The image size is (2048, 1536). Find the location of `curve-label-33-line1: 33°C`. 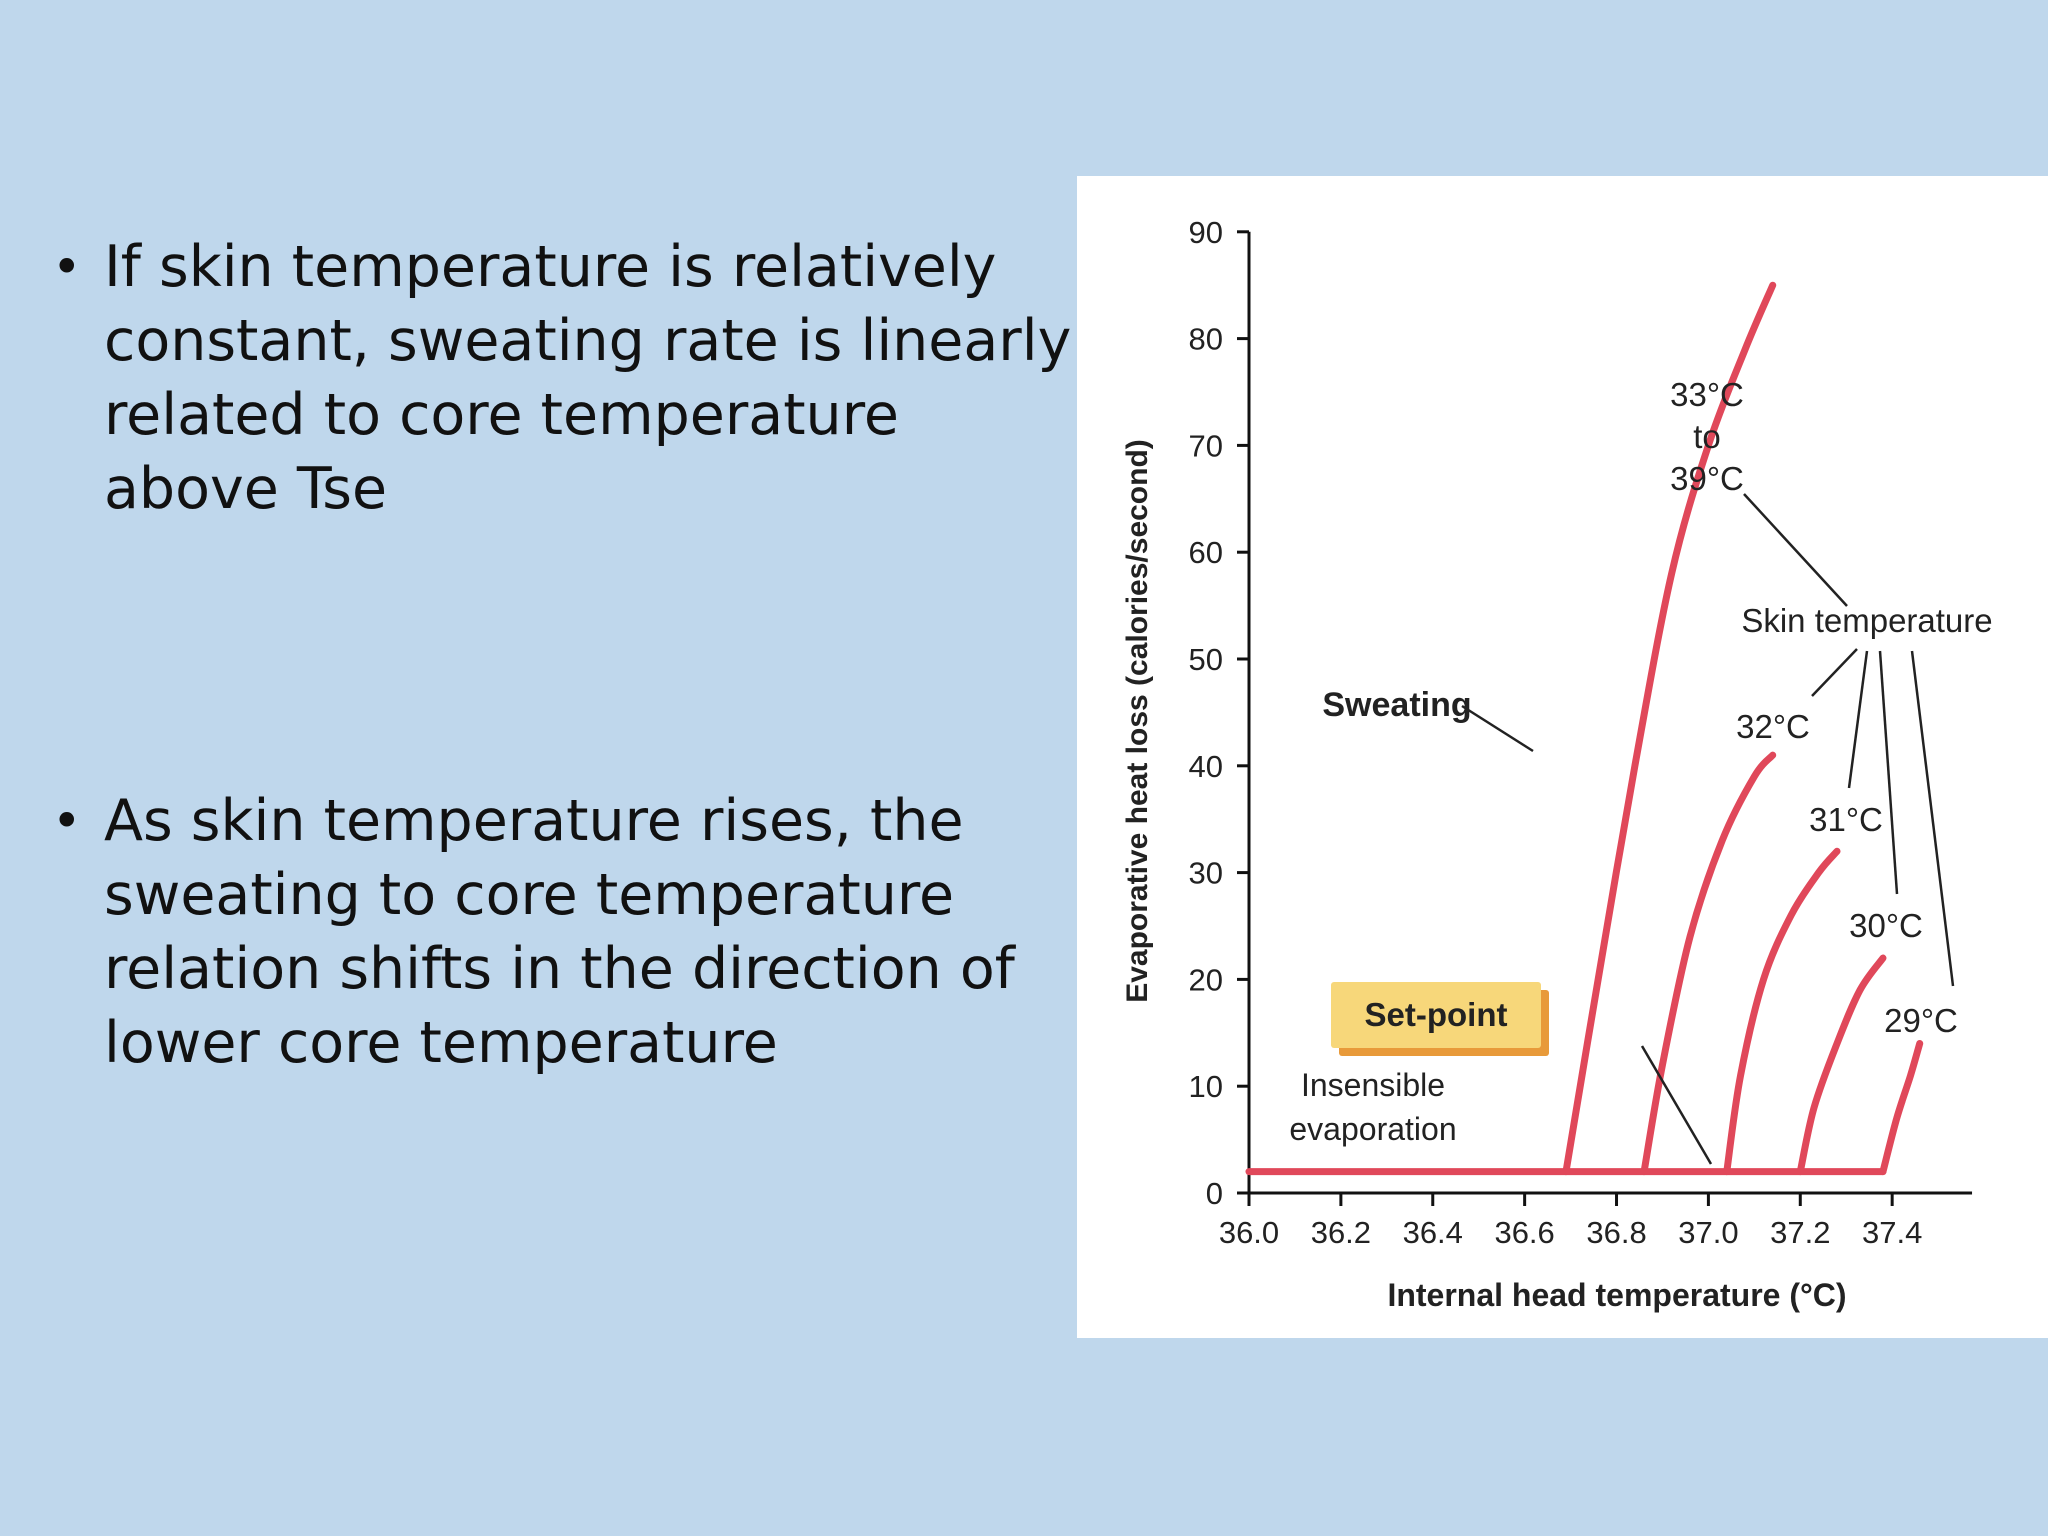

curve-label-33-line1: 33°C is located at coordinates (1707, 394).